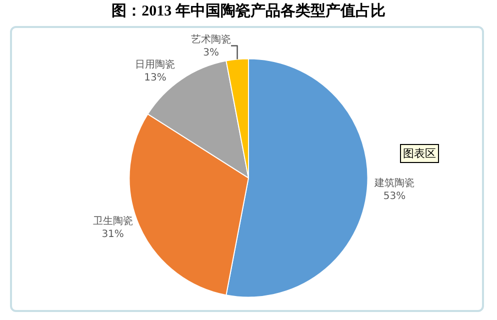 This screenshot has width=497, height=320. What do you see at coordinates (155, 64) in the screenshot?
I see `slice-label: 日用陶瓷` at bounding box center [155, 64].